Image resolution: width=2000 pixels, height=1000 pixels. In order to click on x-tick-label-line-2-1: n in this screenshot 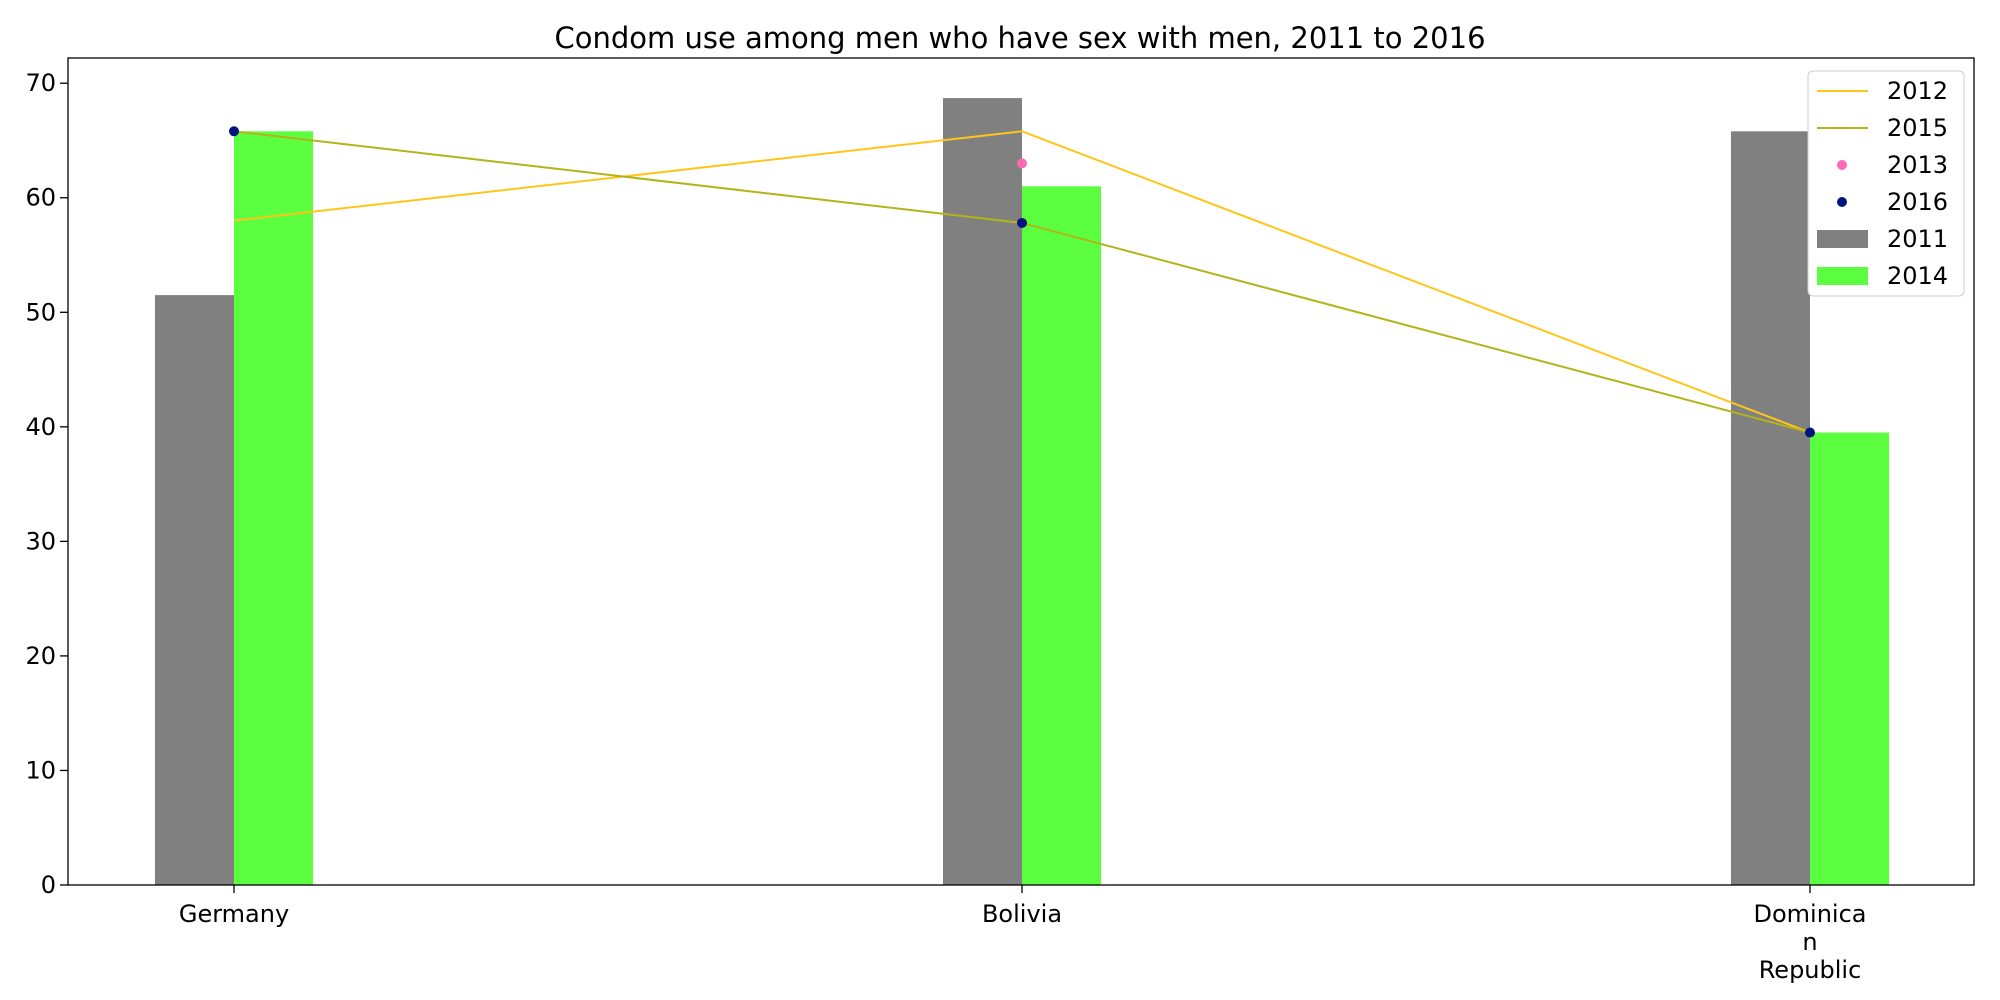, I will do `click(1809, 942)`.